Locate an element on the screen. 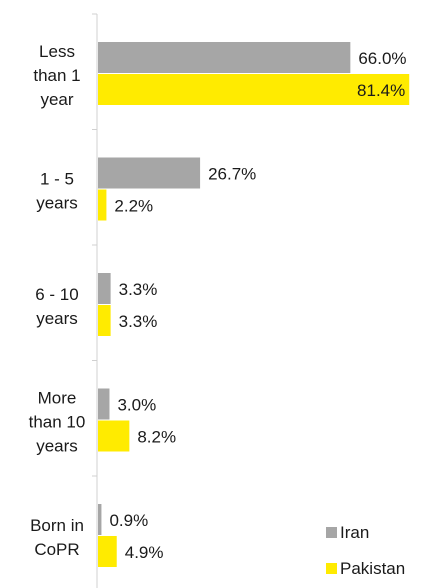  category-label-line: than 1 is located at coordinates (56, 75).